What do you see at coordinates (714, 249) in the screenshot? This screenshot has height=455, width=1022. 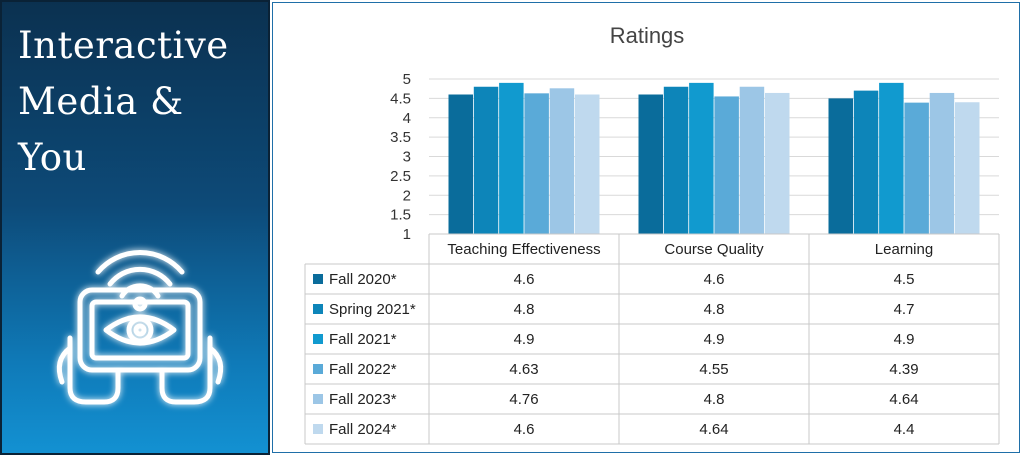 I see `category-label: Course Quality` at bounding box center [714, 249].